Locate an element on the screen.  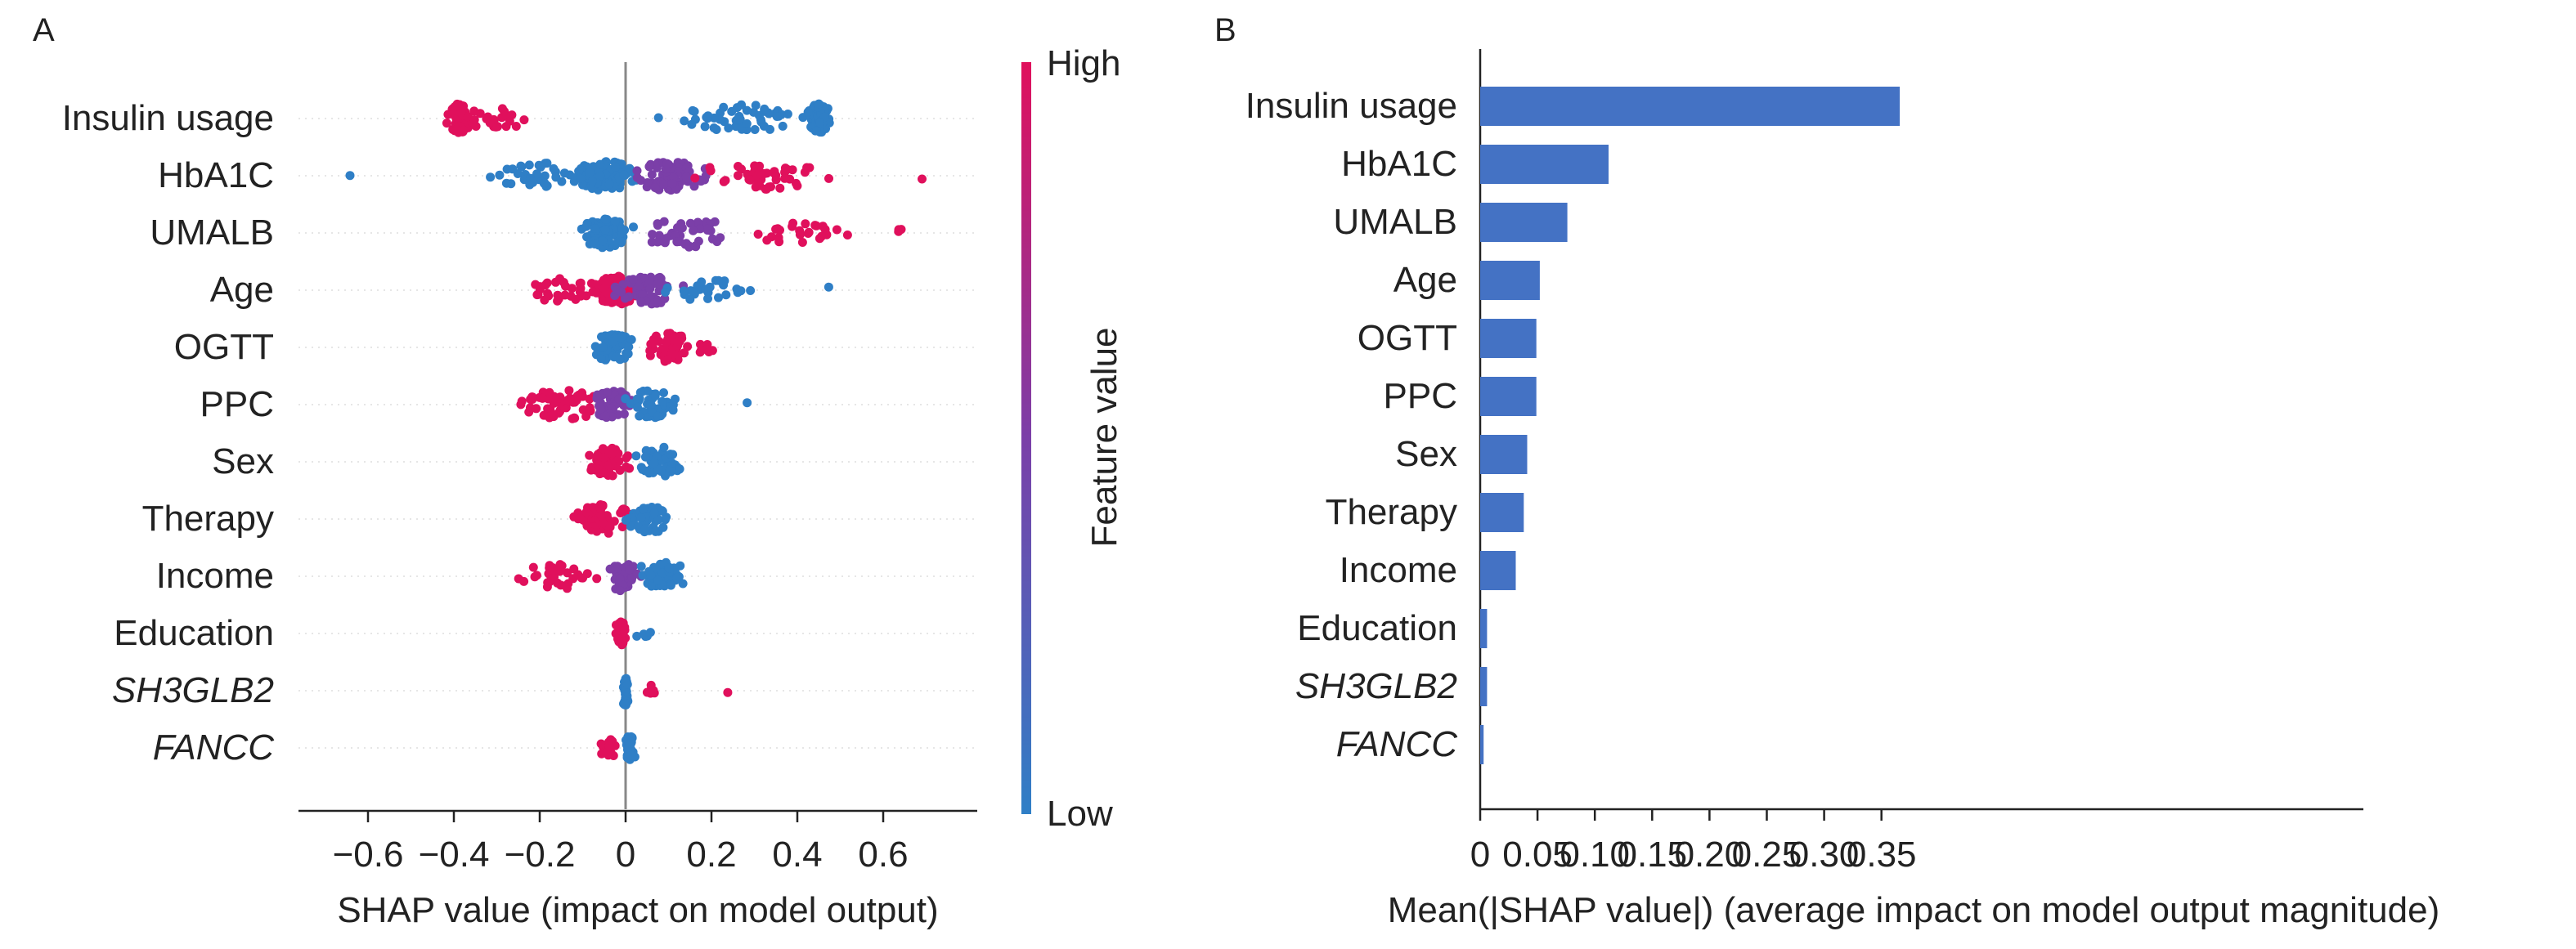
b-feature-label: Insulin usage is located at coordinates (1351, 106).